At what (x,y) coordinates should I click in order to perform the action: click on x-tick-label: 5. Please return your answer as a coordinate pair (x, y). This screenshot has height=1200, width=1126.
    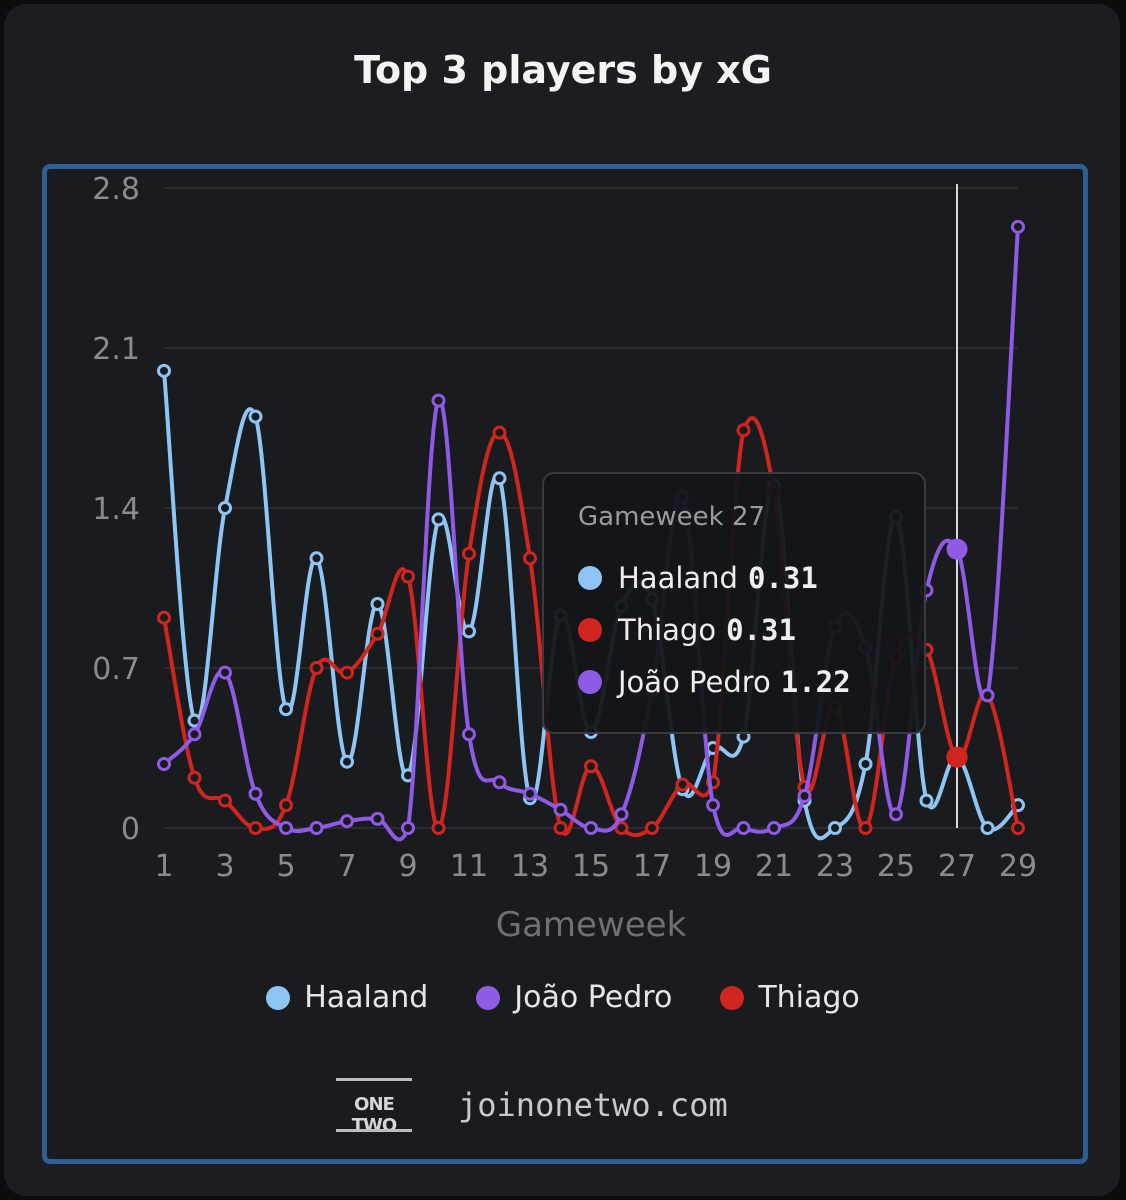
    Looking at the image, I should click on (285, 866).